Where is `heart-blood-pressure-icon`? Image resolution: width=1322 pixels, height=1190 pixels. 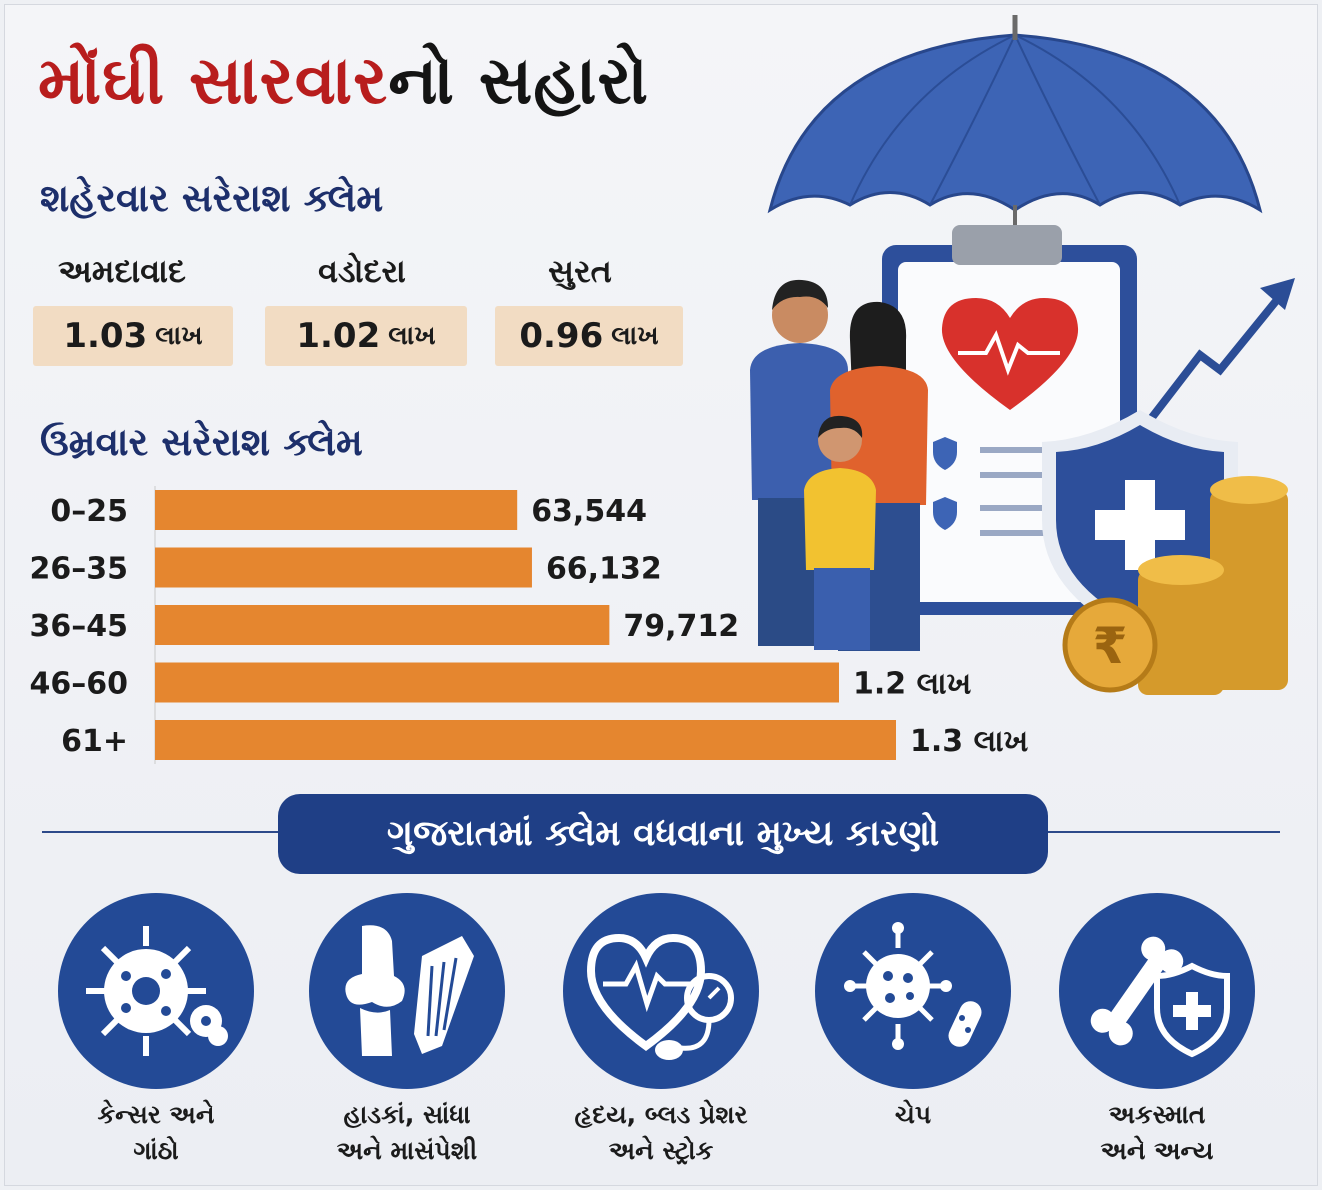 heart-blood-pressure-icon is located at coordinates (660, 996).